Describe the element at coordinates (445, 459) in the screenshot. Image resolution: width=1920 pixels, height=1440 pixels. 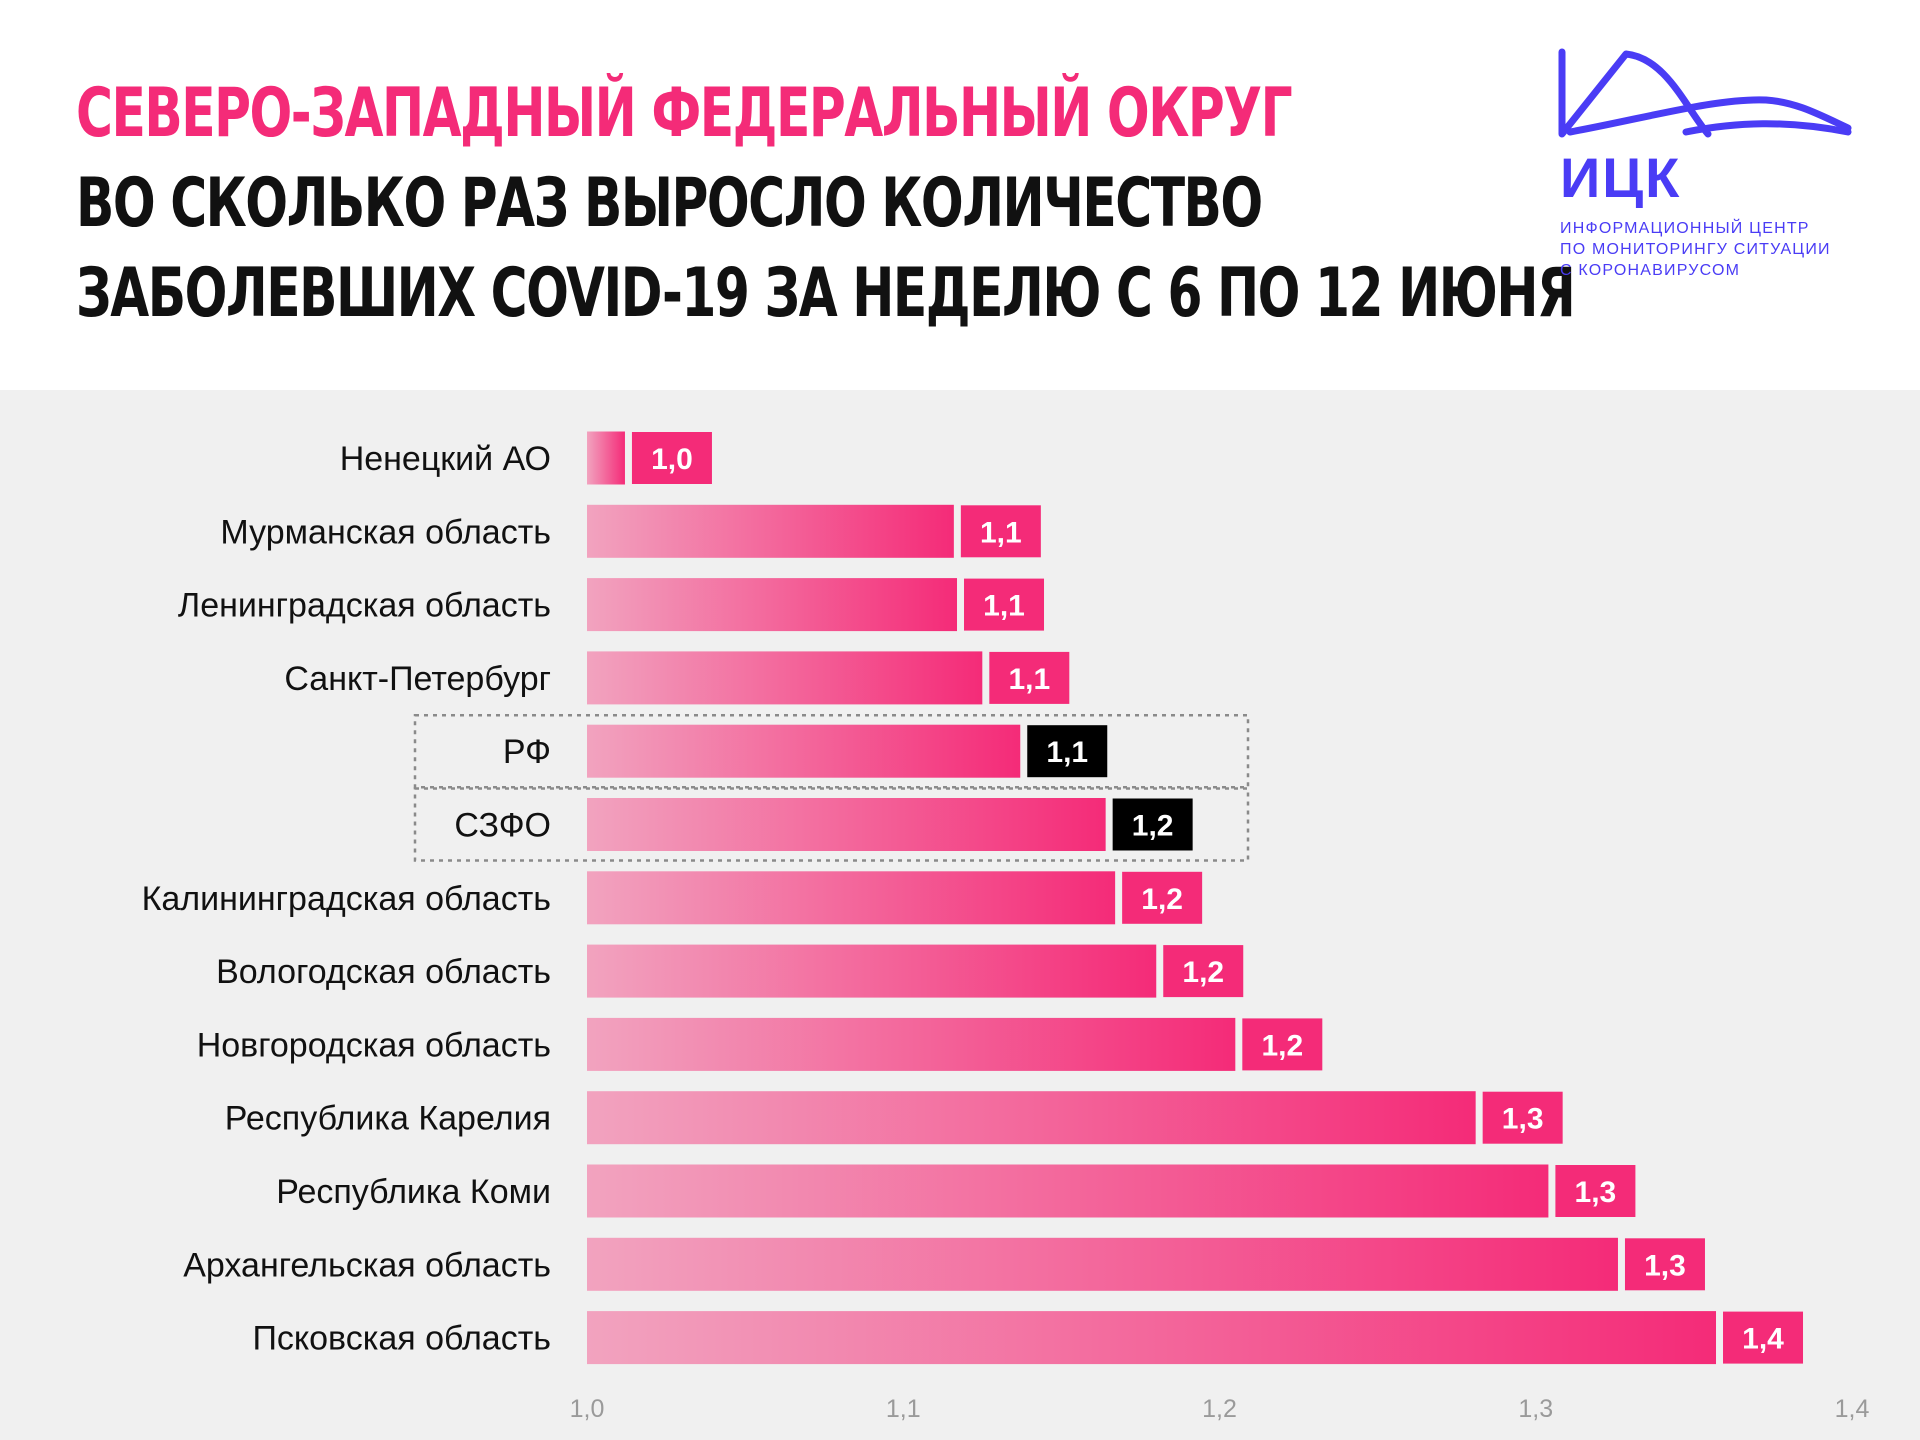
I see `category-label: Ненецкий АО` at that location.